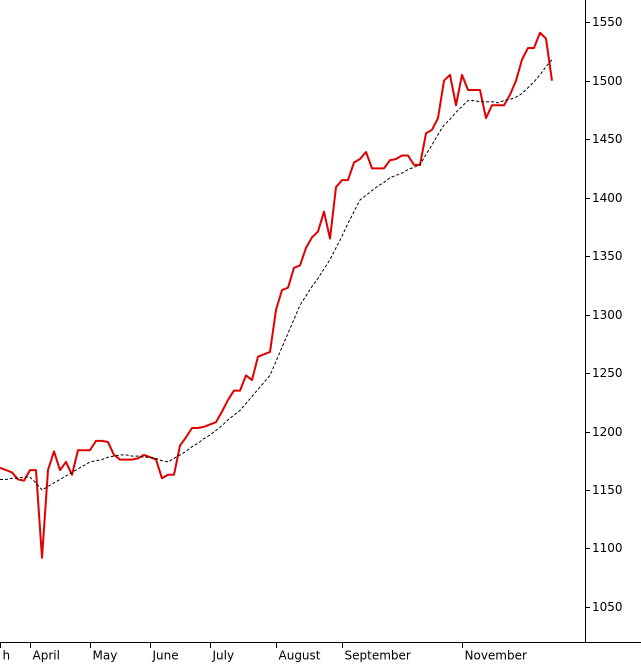 The height and width of the screenshot is (665, 641). What do you see at coordinates (105, 656) in the screenshot?
I see `x-tick-label: May` at bounding box center [105, 656].